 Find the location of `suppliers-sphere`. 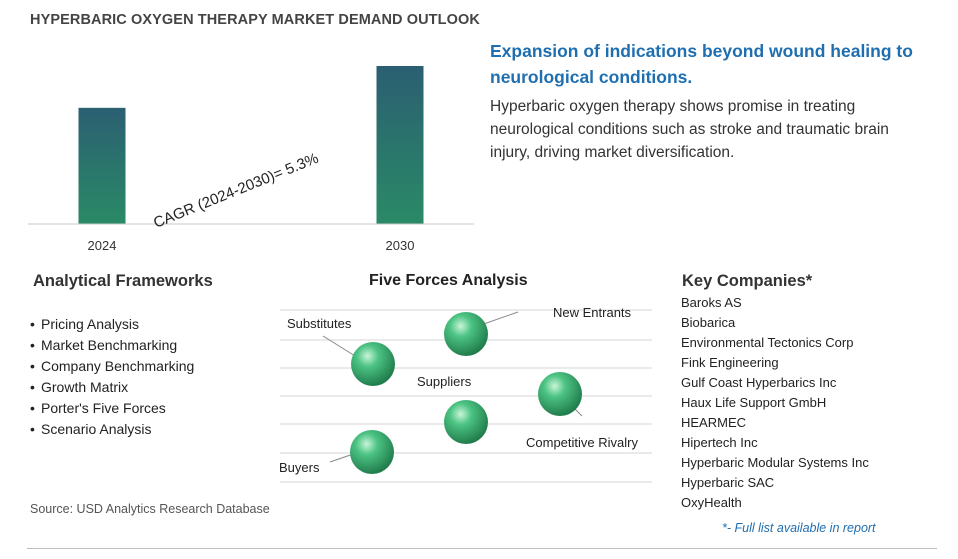

suppliers-sphere is located at coordinates (466, 422).